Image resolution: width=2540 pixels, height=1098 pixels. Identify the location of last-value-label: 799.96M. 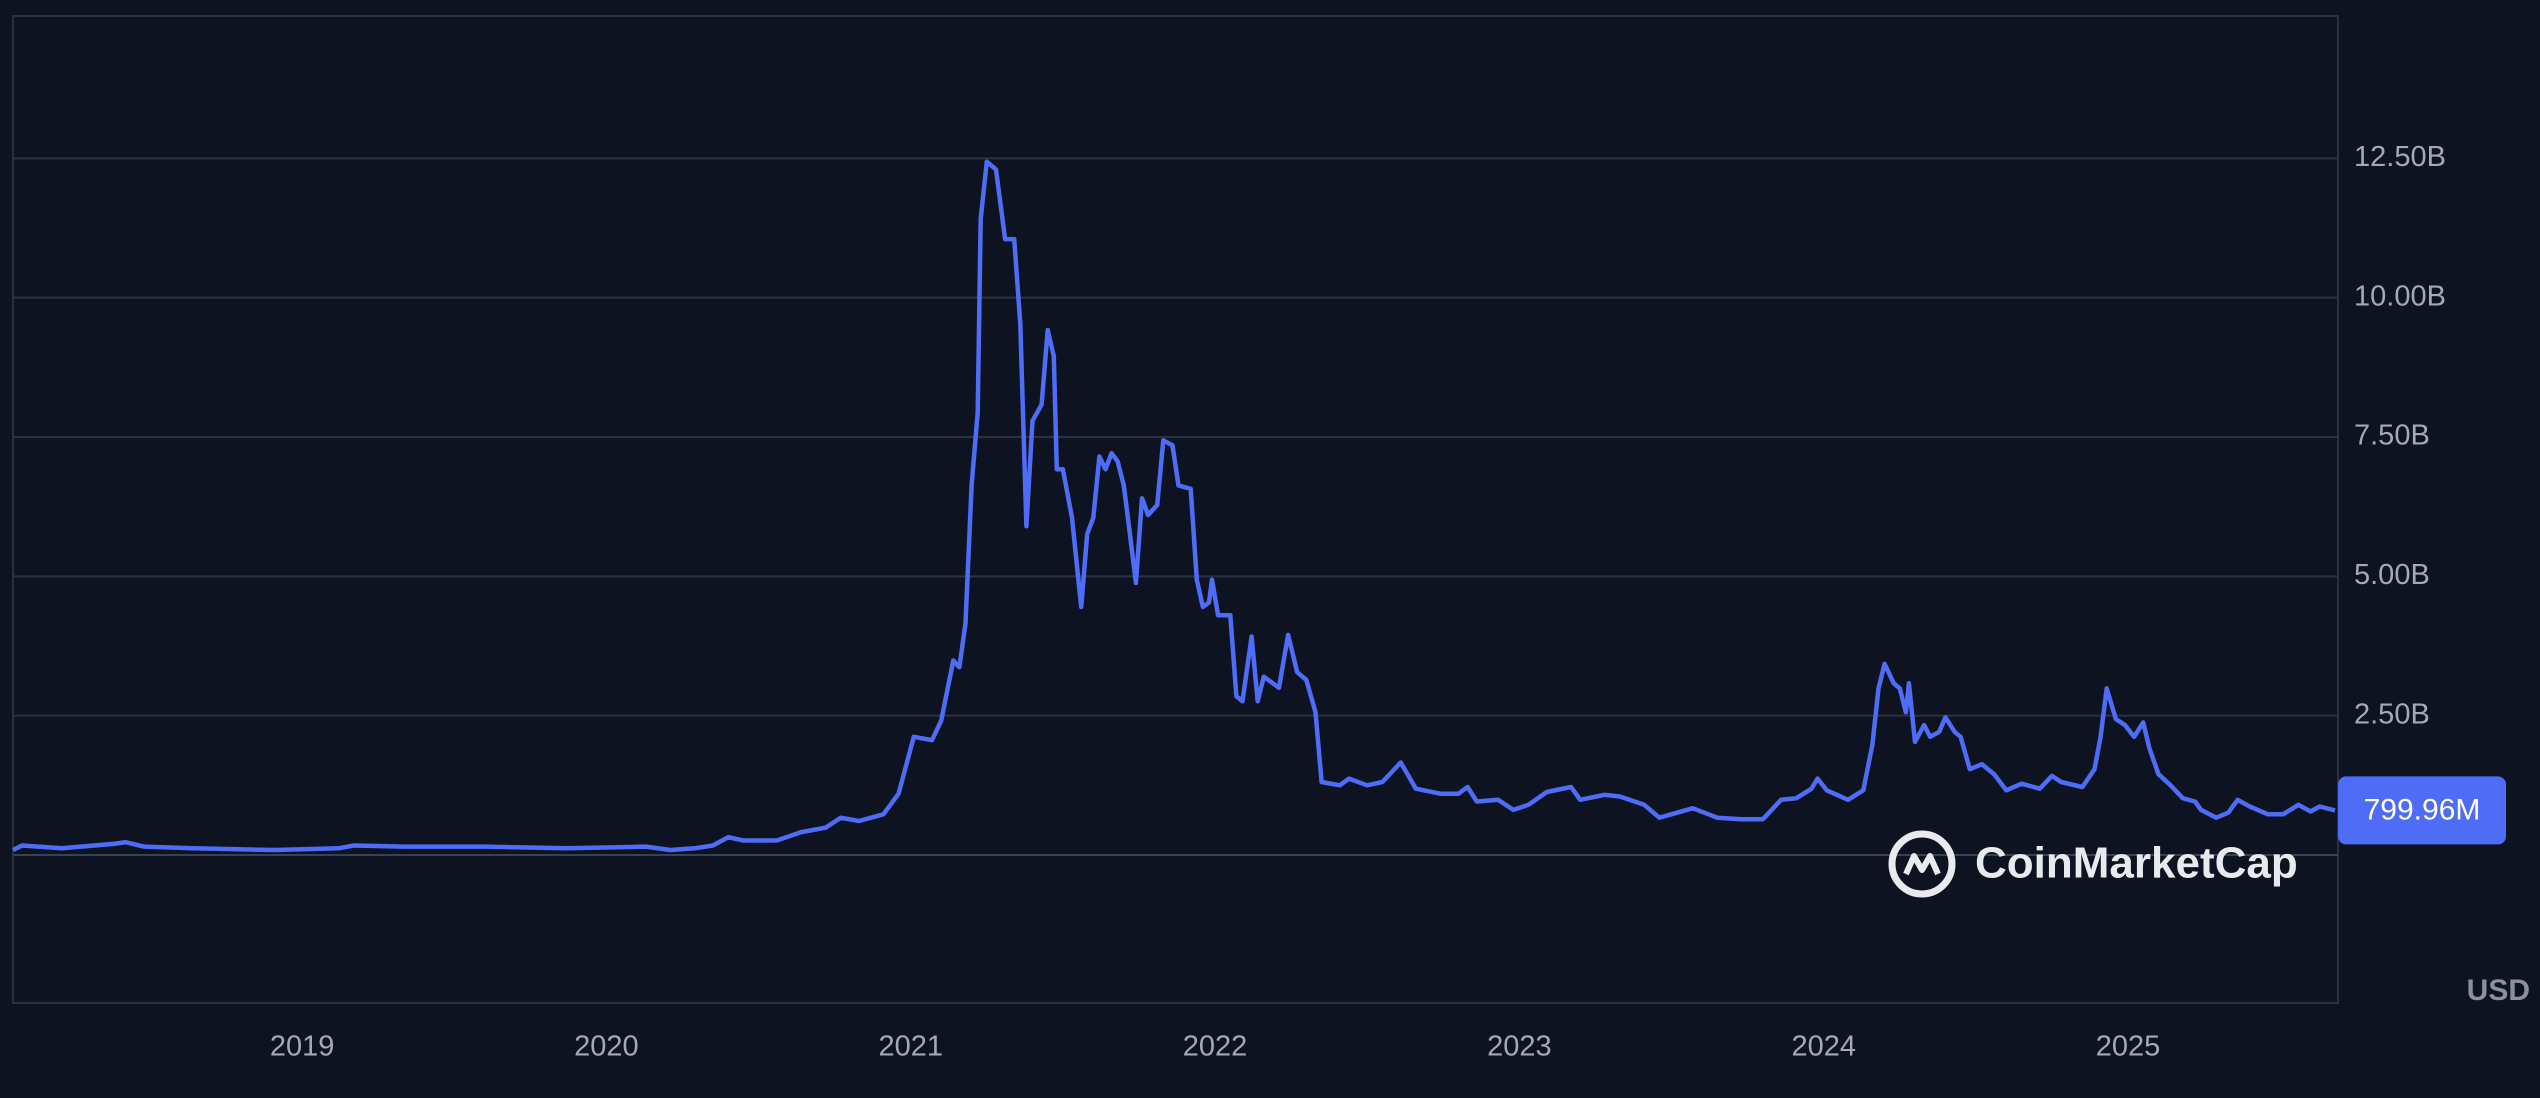
(2422, 809).